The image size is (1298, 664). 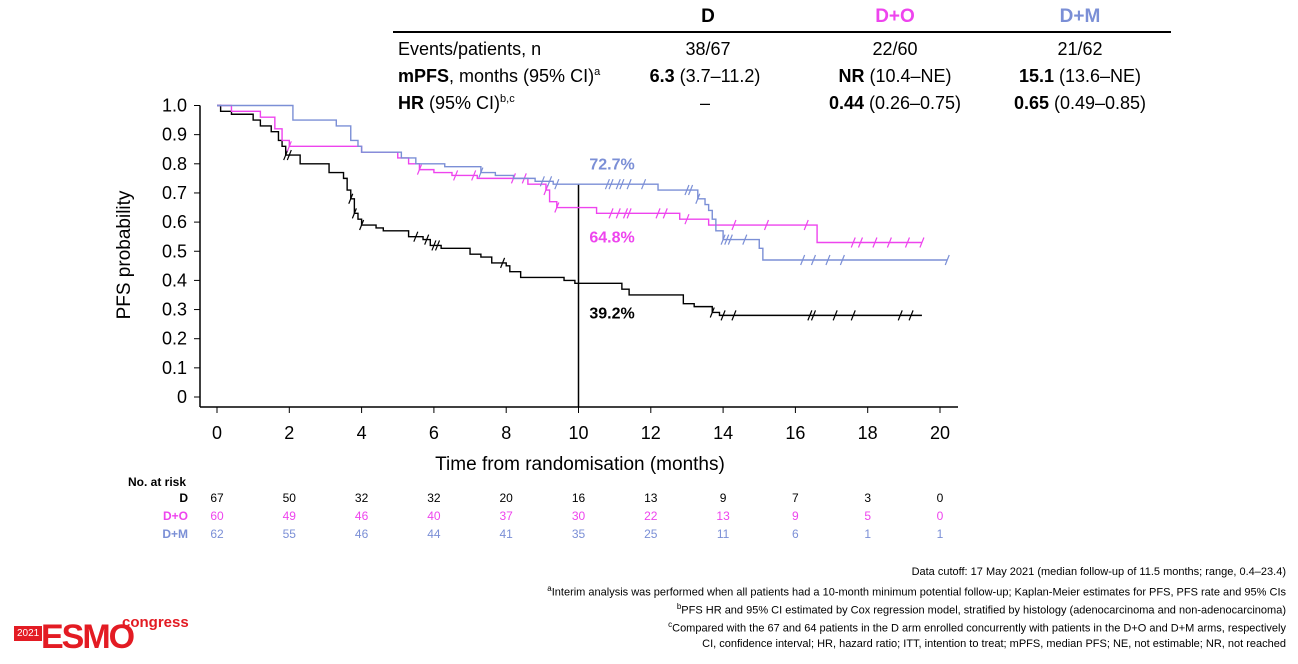 What do you see at coordinates (217, 433) in the screenshot?
I see `x-tick-label: 0` at bounding box center [217, 433].